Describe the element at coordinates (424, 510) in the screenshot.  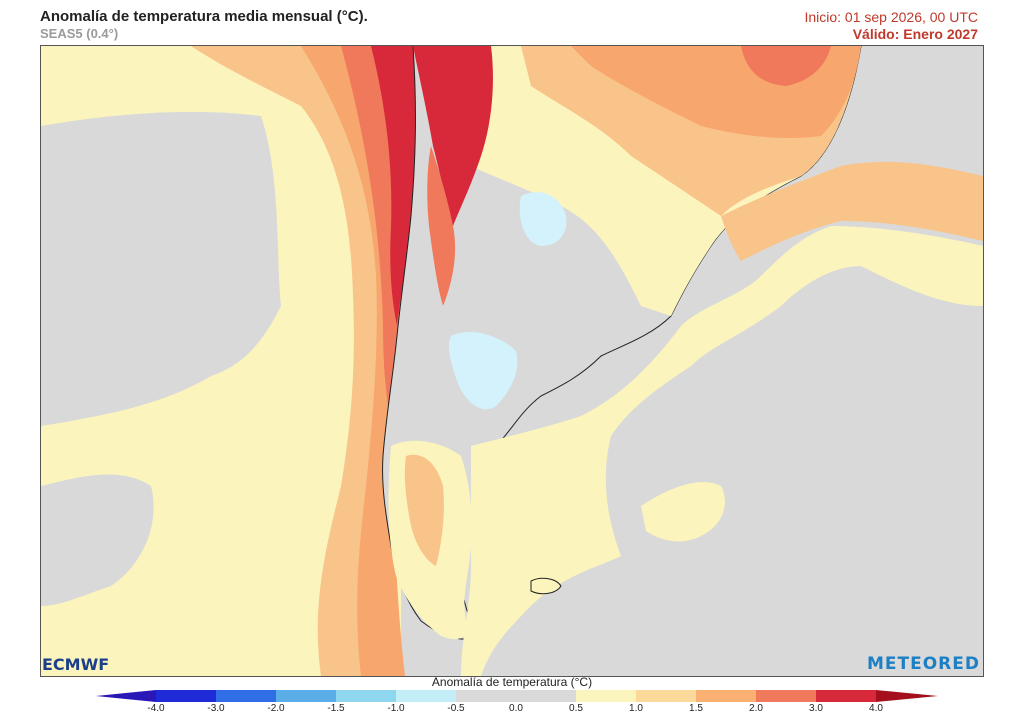
I see `patagonia-orange` at that location.